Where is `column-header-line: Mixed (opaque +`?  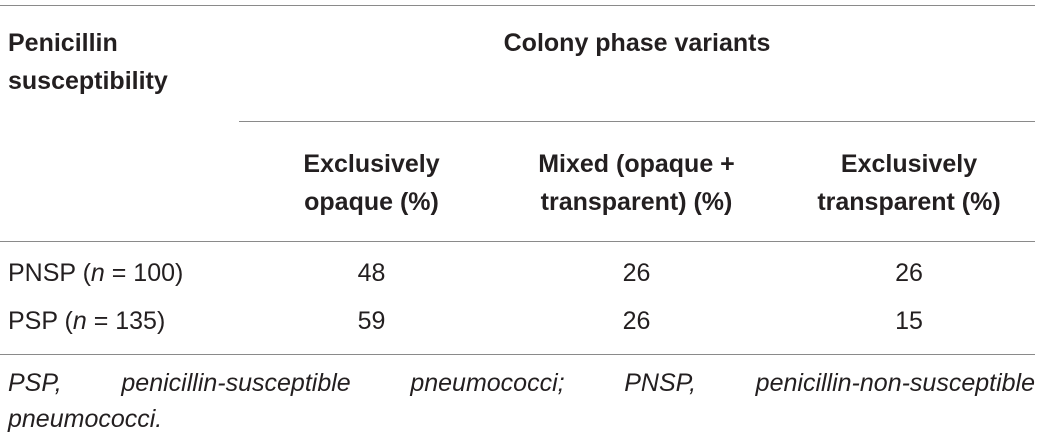
column-header-line: Mixed (opaque + is located at coordinates (636, 164).